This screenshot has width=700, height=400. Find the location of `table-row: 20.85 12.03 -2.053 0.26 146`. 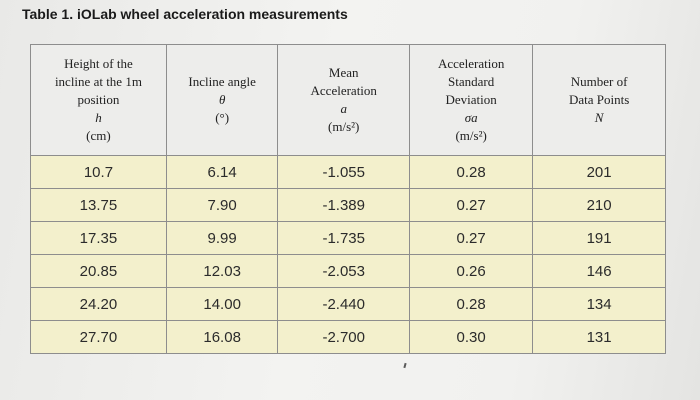

table-row: 20.85 12.03 -2.053 0.26 146 is located at coordinates (348, 271).